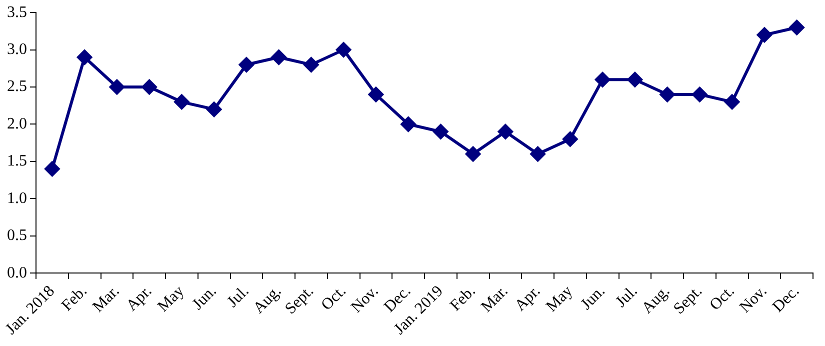  Describe the element at coordinates (17, 161) in the screenshot. I see `y-tick-label: 1.5` at that location.